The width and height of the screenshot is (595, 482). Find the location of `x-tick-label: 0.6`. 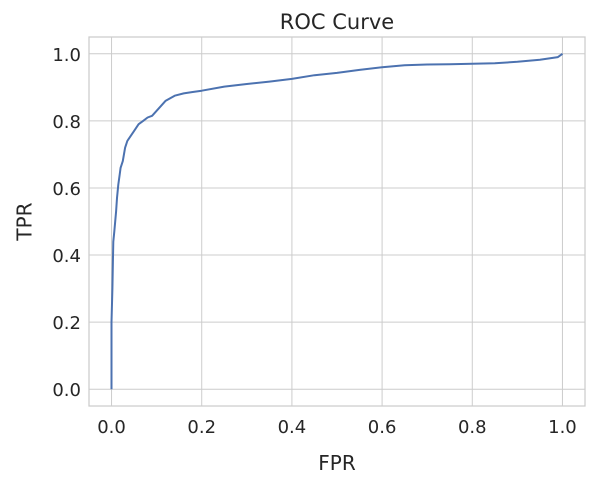

x-tick-label: 0.6 is located at coordinates (382, 427).